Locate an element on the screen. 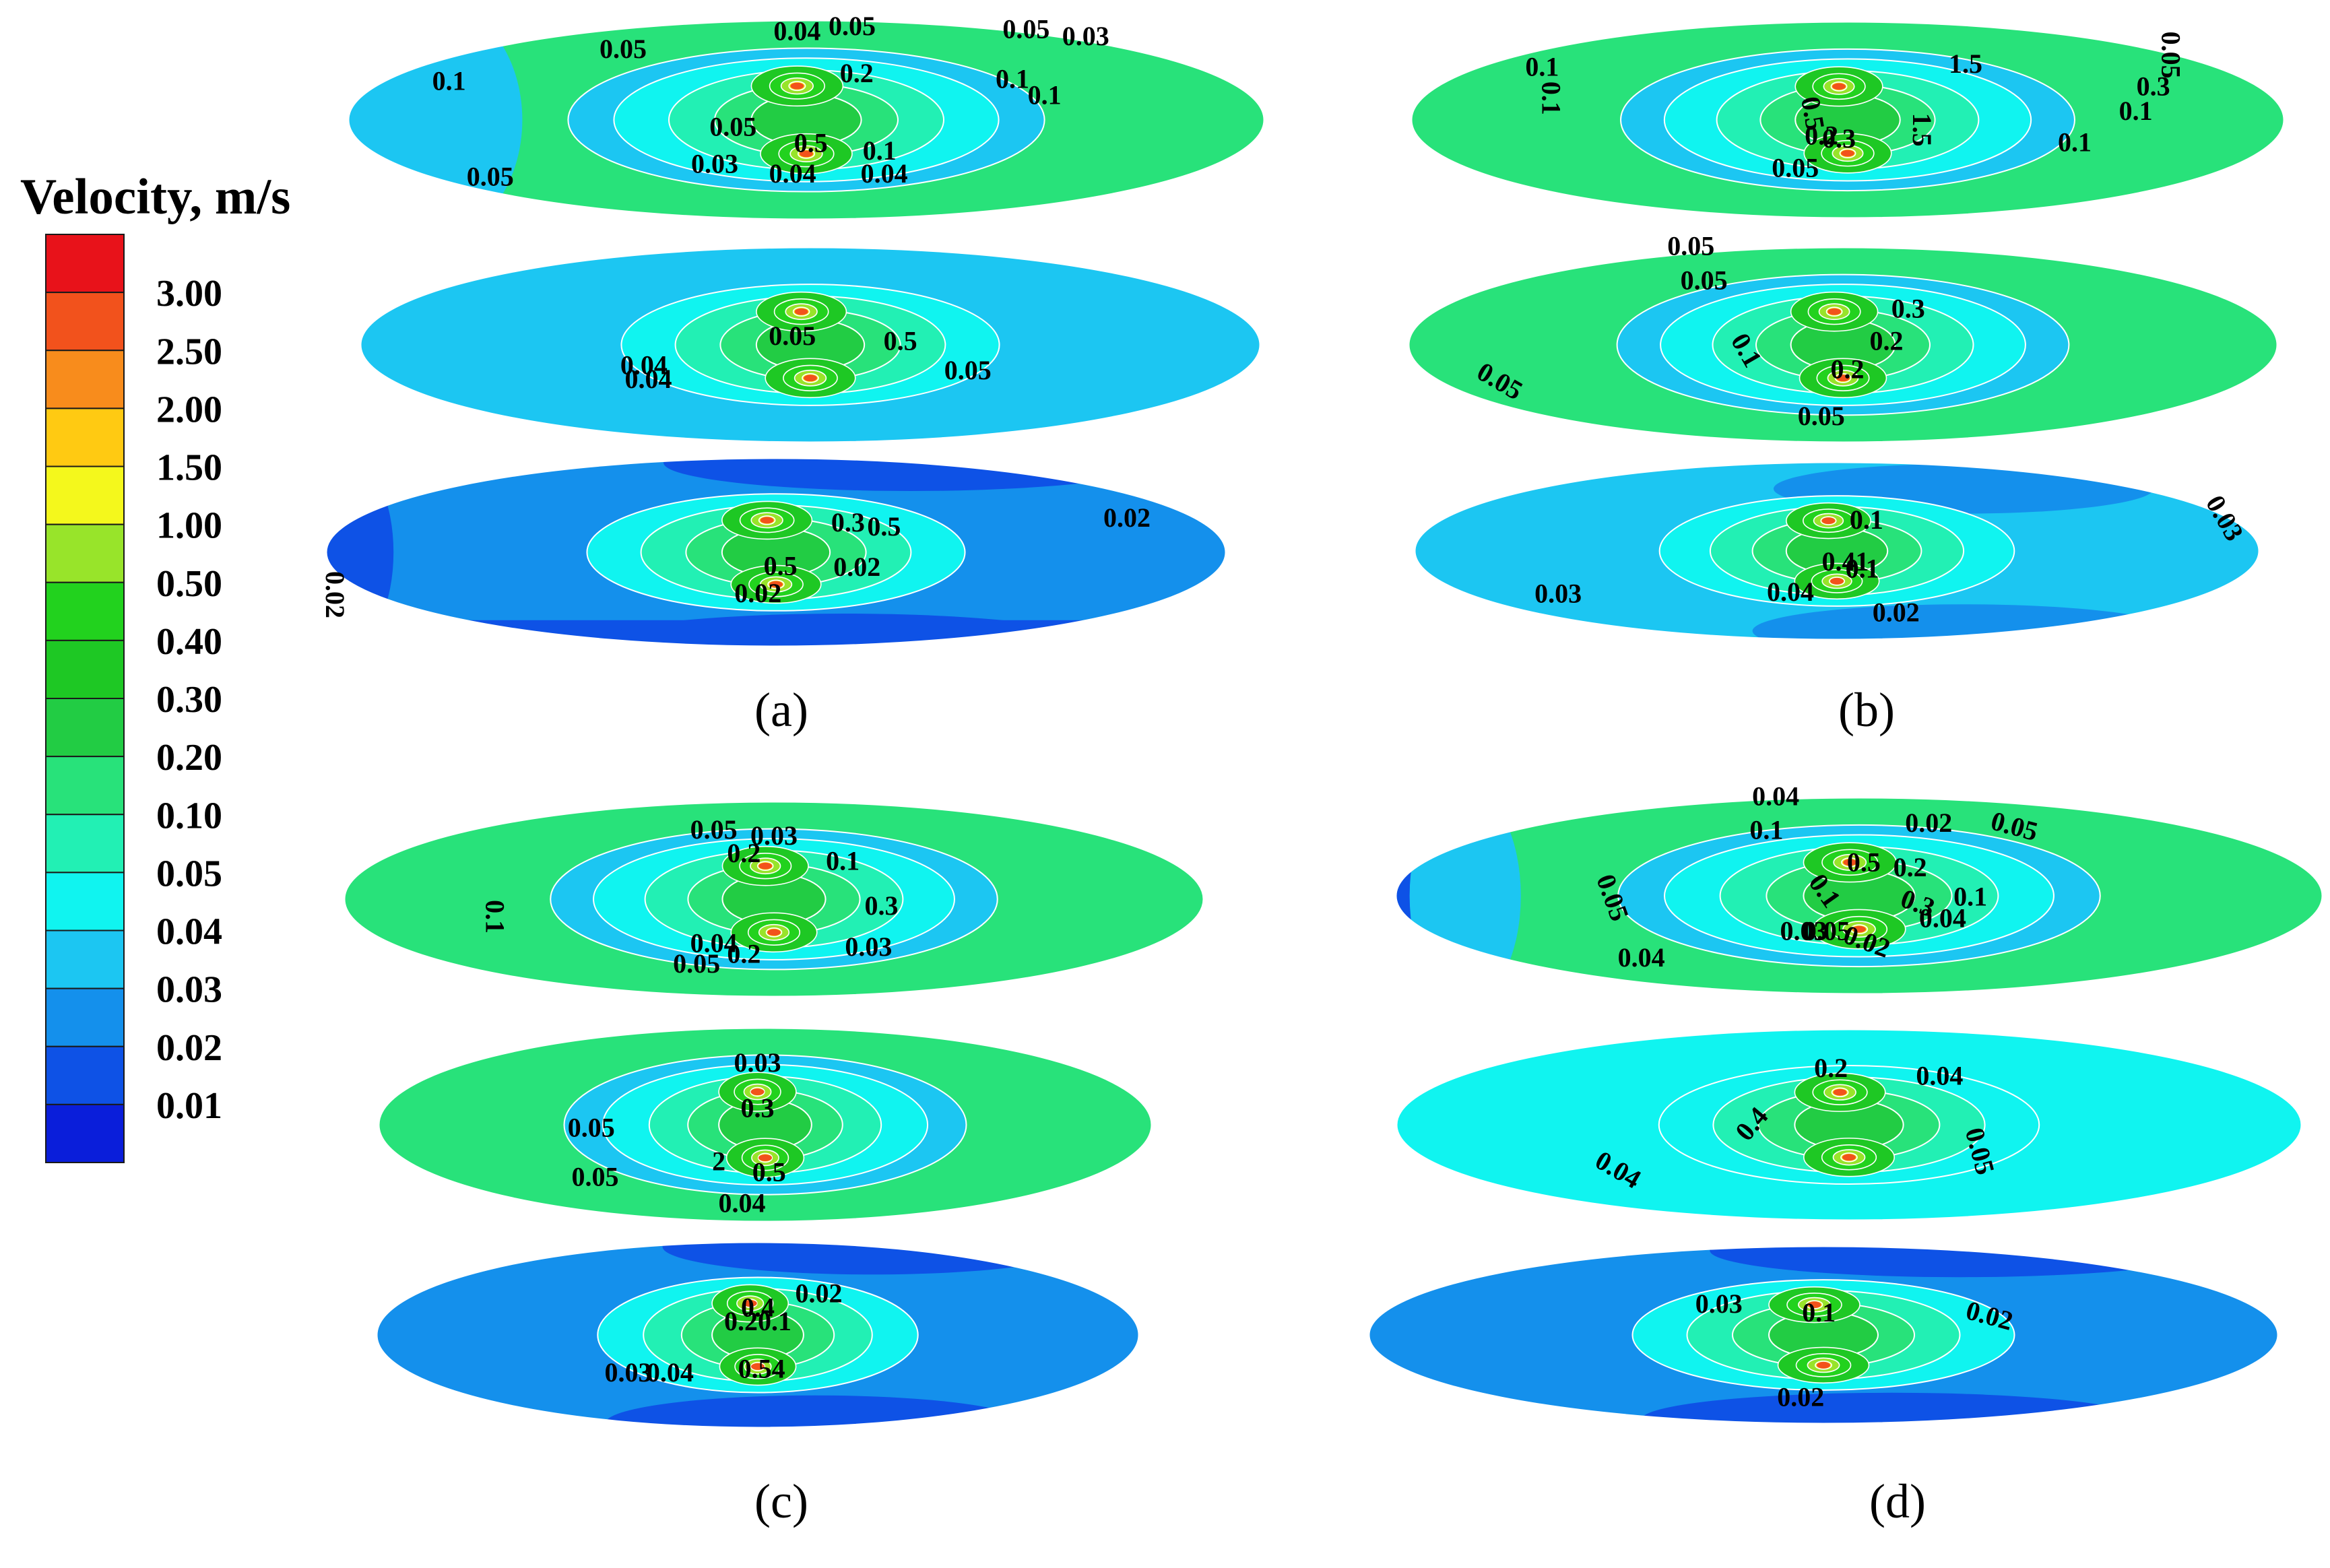 The height and width of the screenshot is (1568, 2330). contour-slice-2: 0.2 0.040.40.04 0.05 is located at coordinates (1849, 1125).